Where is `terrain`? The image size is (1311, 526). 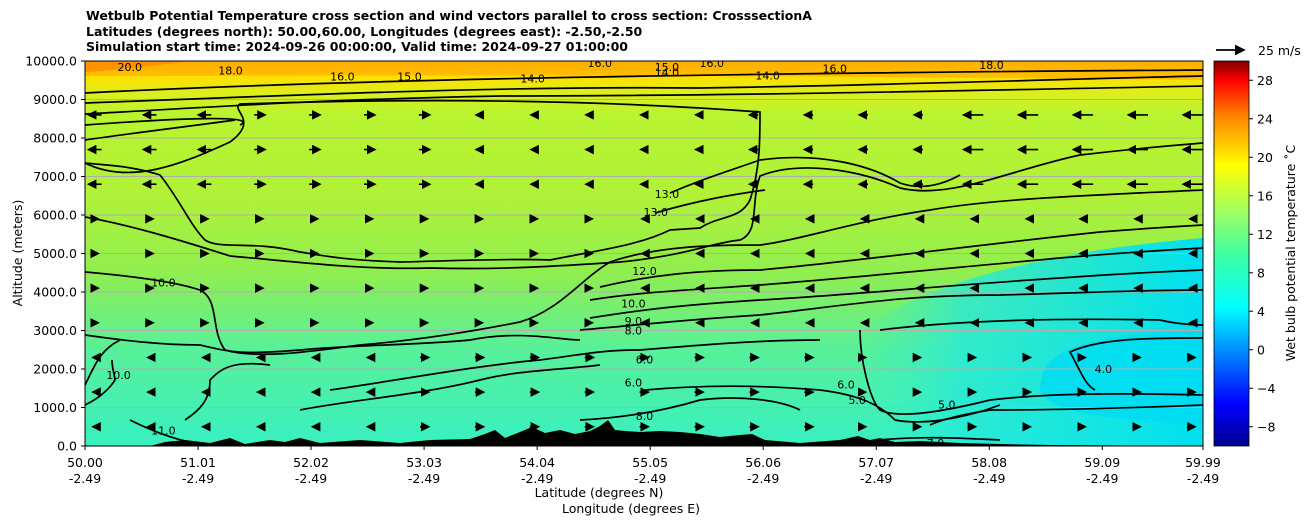 terrain is located at coordinates (676, 433).